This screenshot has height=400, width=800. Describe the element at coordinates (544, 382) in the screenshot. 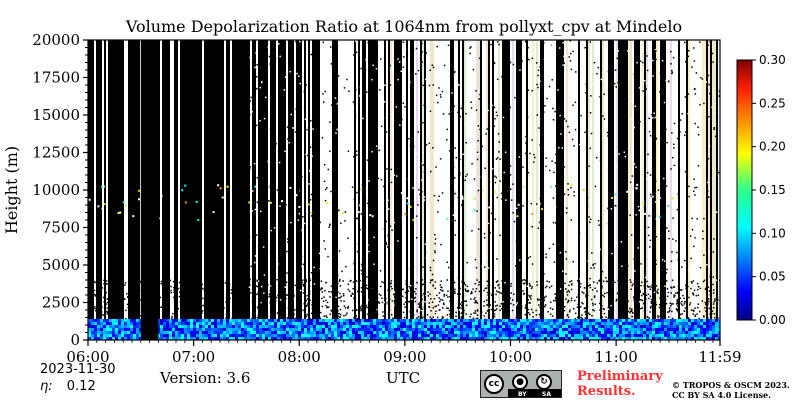

I see `sa-icon: ↻` at that location.